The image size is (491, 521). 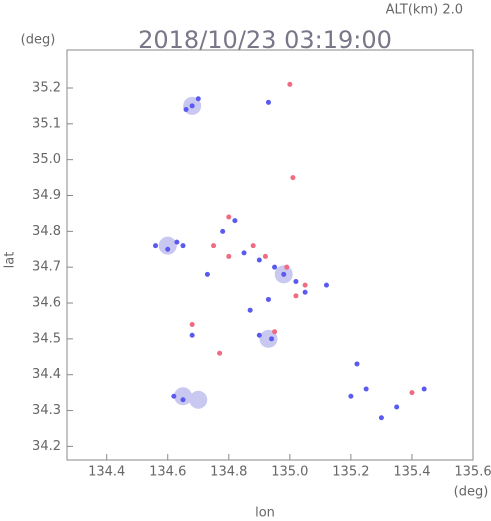 What do you see at coordinates (350, 472) in the screenshot?
I see `x-tick-label: 135.2` at bounding box center [350, 472].